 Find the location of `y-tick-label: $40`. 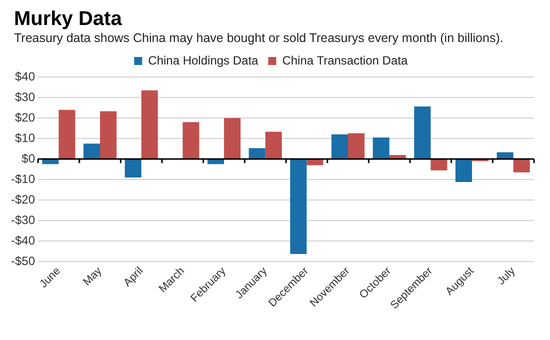

y-tick-label: $40 is located at coordinates (25, 76).